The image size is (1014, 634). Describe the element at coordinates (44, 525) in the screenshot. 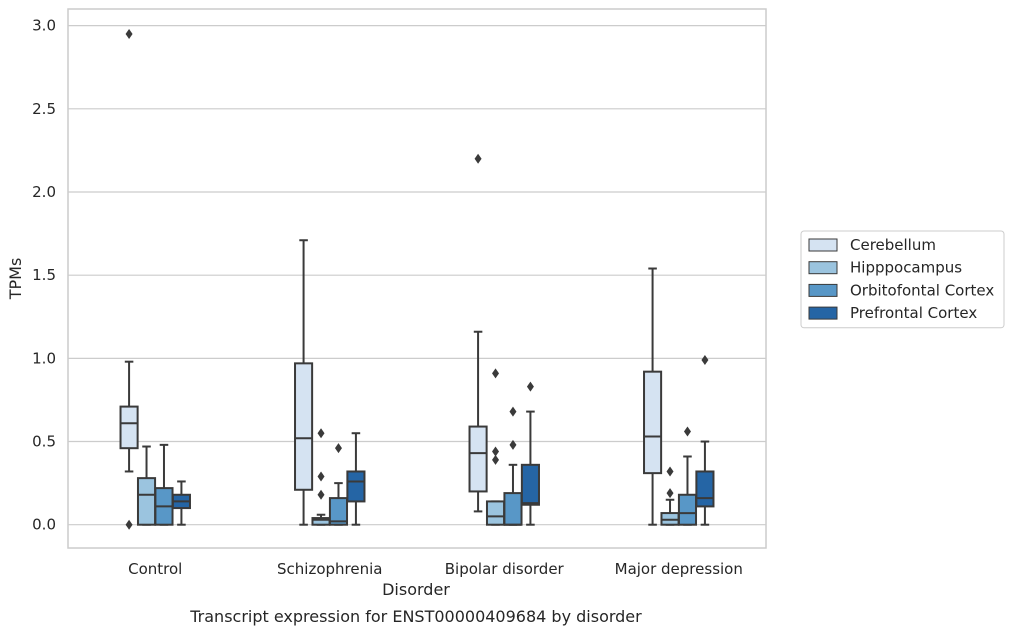

I see `y-tick-label: 0.0` at that location.